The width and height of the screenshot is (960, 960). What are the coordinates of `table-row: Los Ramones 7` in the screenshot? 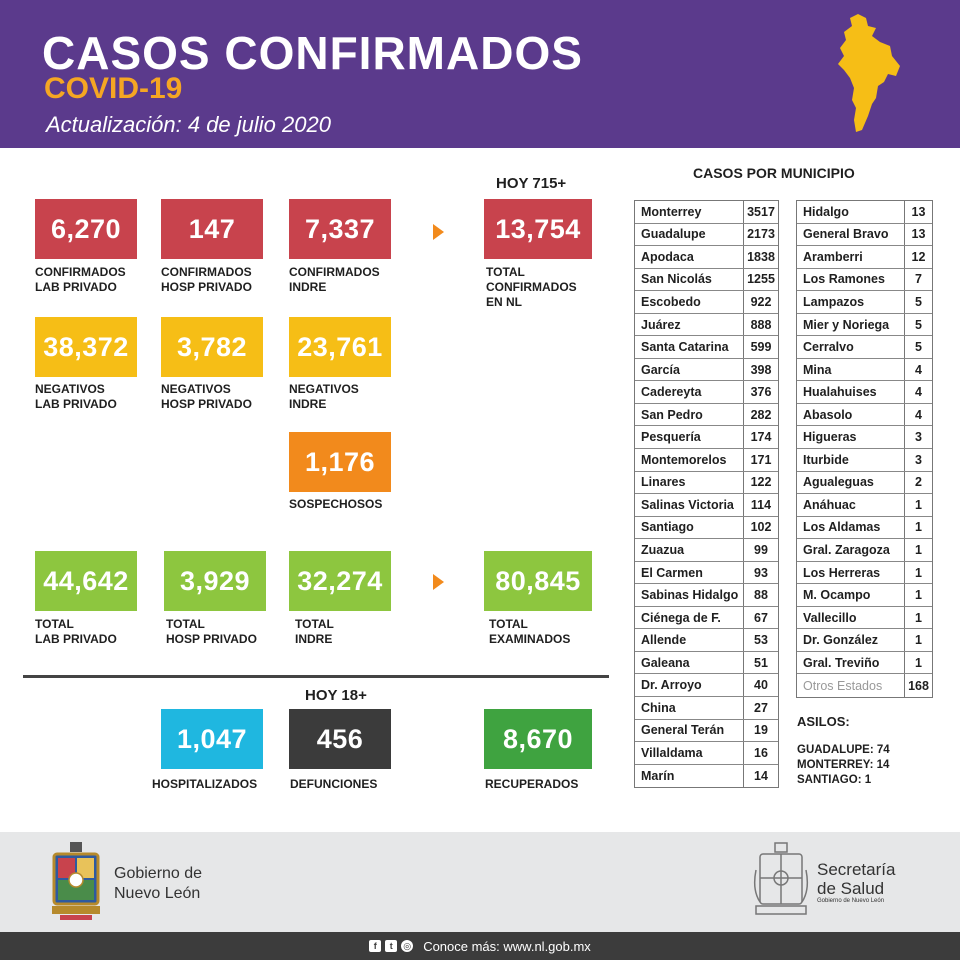 It's located at (864, 280).